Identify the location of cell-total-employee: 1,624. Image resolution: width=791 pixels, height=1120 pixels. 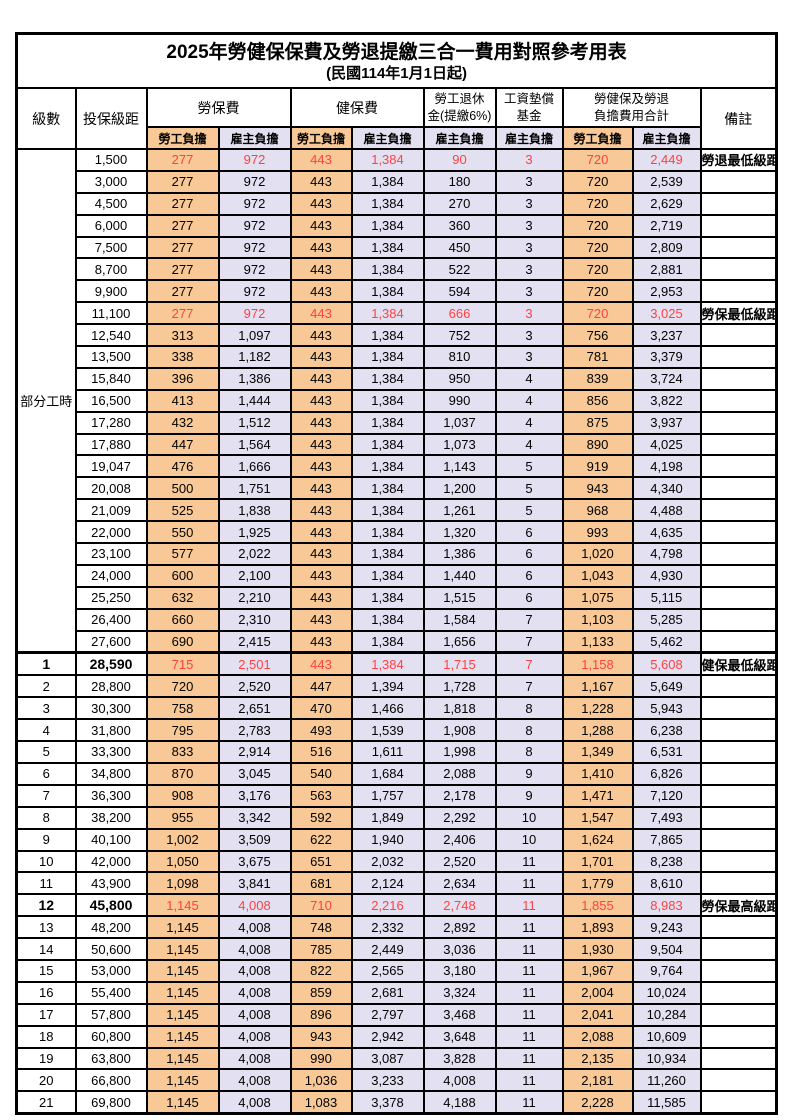
(597, 839).